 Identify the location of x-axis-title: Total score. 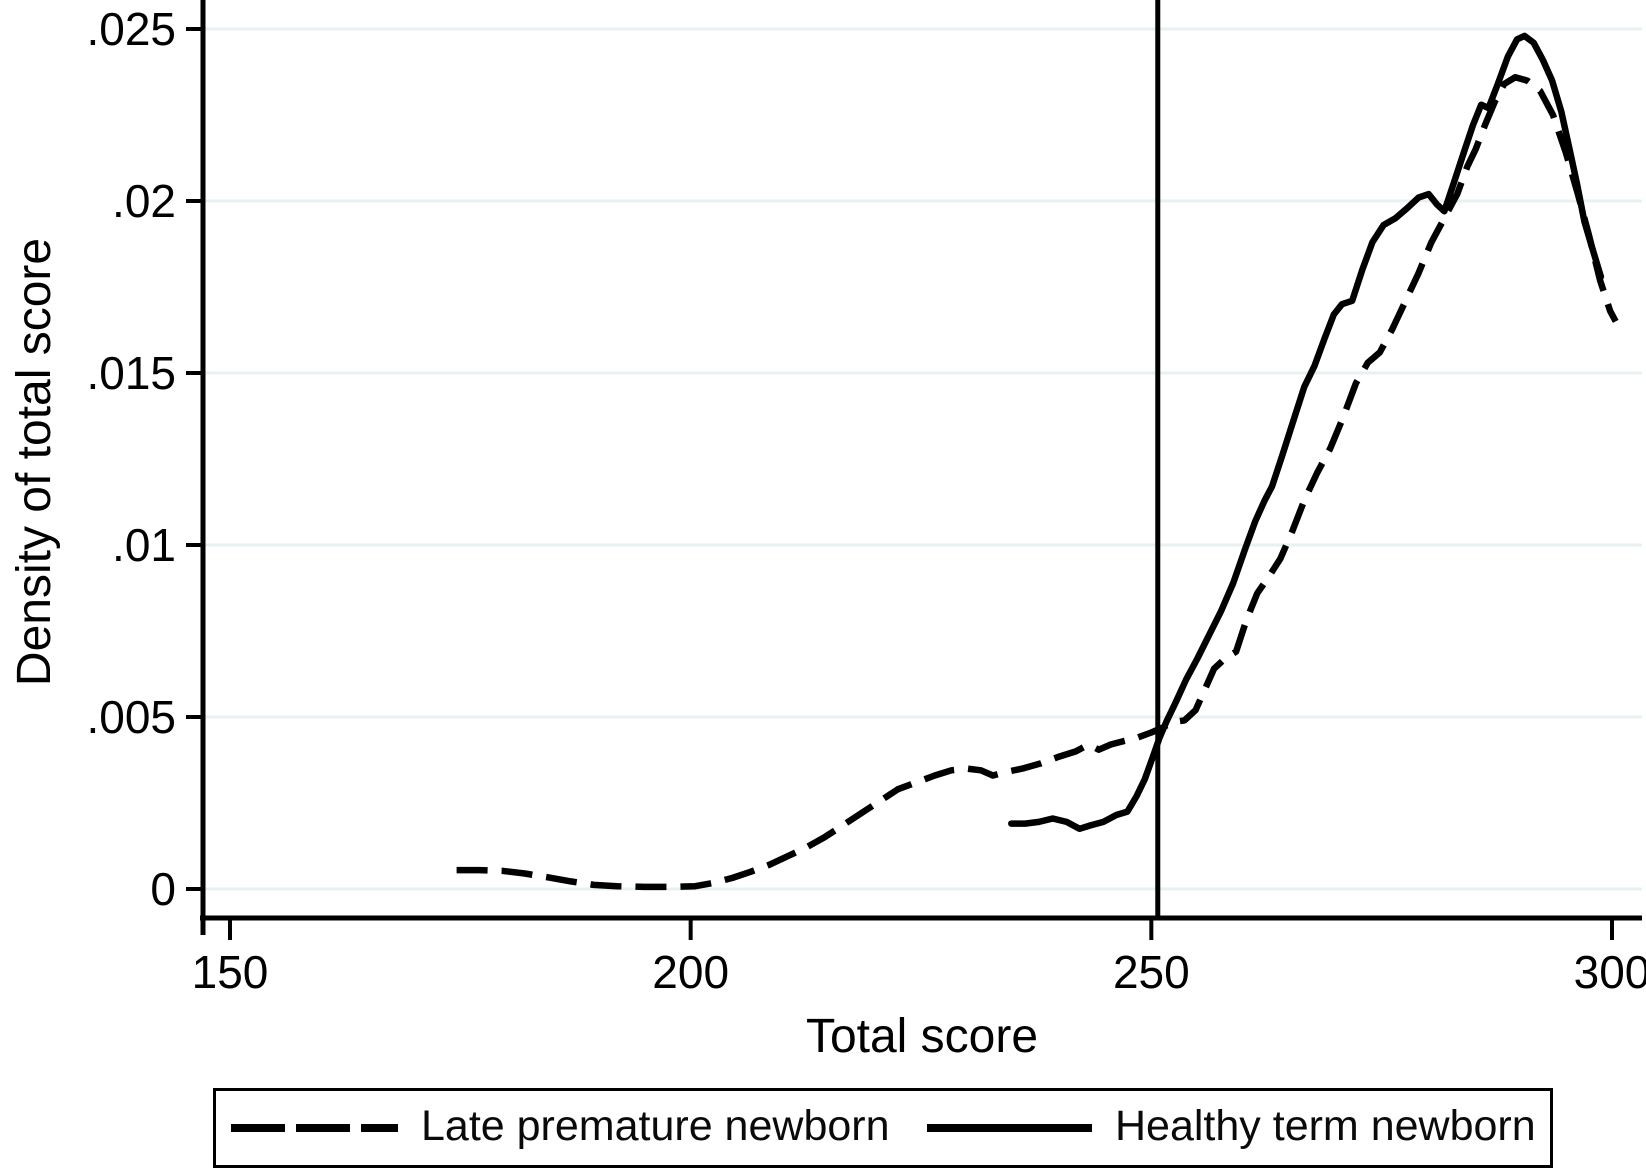
(922, 1036).